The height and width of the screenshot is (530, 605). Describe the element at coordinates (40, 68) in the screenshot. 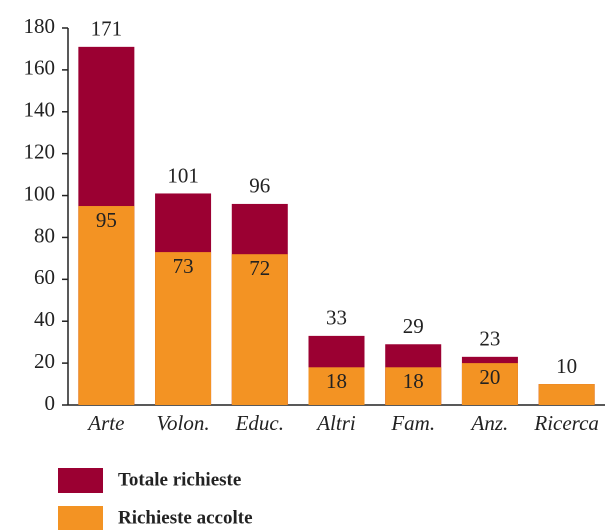

I see `y-tick-label: 160` at that location.